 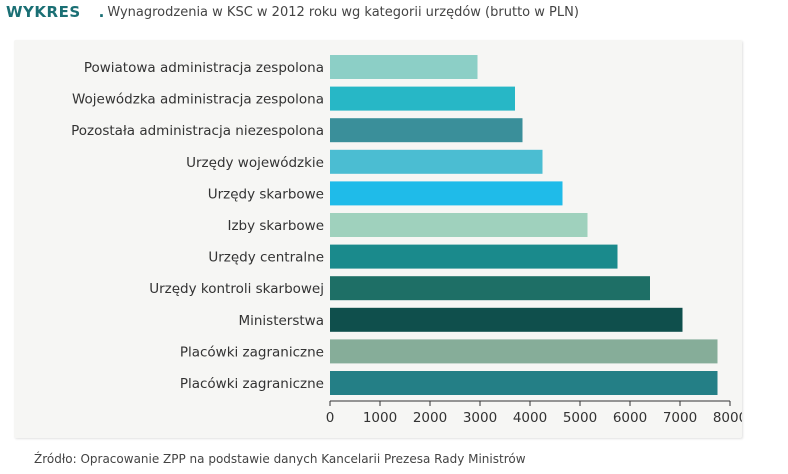 What do you see at coordinates (281, 321) in the screenshot?
I see `category-label: Ministerstwa` at bounding box center [281, 321].